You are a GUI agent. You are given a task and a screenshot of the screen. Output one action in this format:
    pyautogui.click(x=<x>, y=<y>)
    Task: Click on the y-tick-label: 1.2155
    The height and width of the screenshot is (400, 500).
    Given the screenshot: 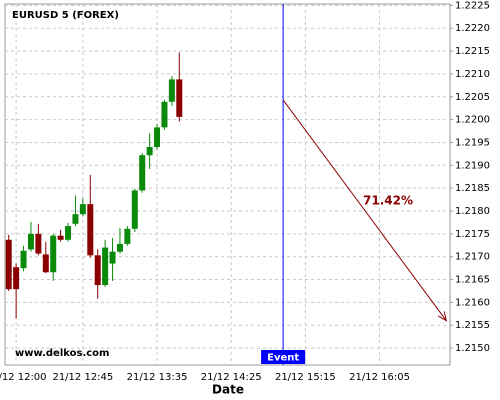 What is the action you would take?
    pyautogui.click(x=472, y=325)
    